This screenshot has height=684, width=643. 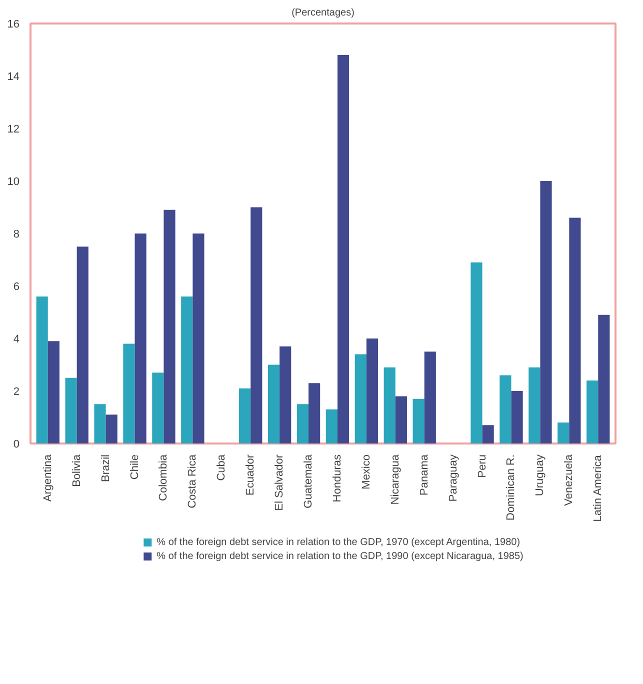 I want to click on y-tick-label: 10, so click(x=13, y=182).